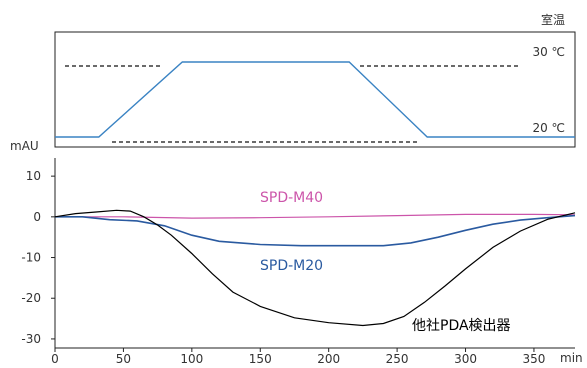  I want to click on series-label-spd-m20: SPD-M20, so click(291, 266).